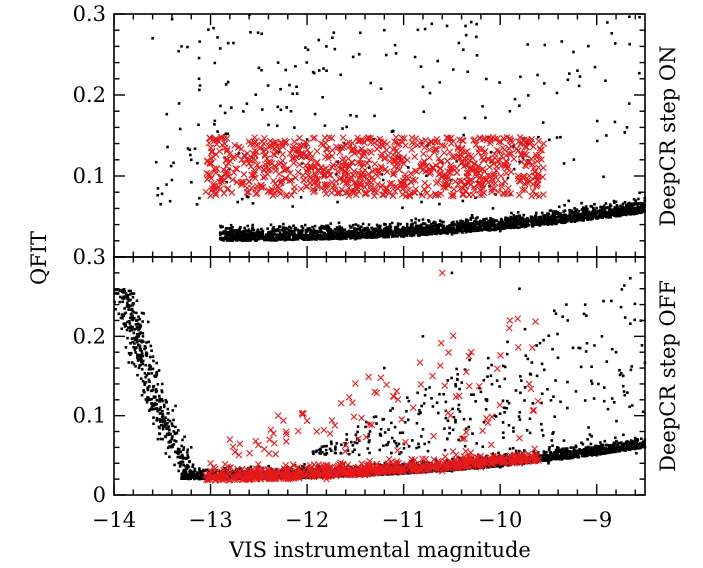 This screenshot has width=703, height=568. I want to click on top-panel-crosses, so click(375, 166).